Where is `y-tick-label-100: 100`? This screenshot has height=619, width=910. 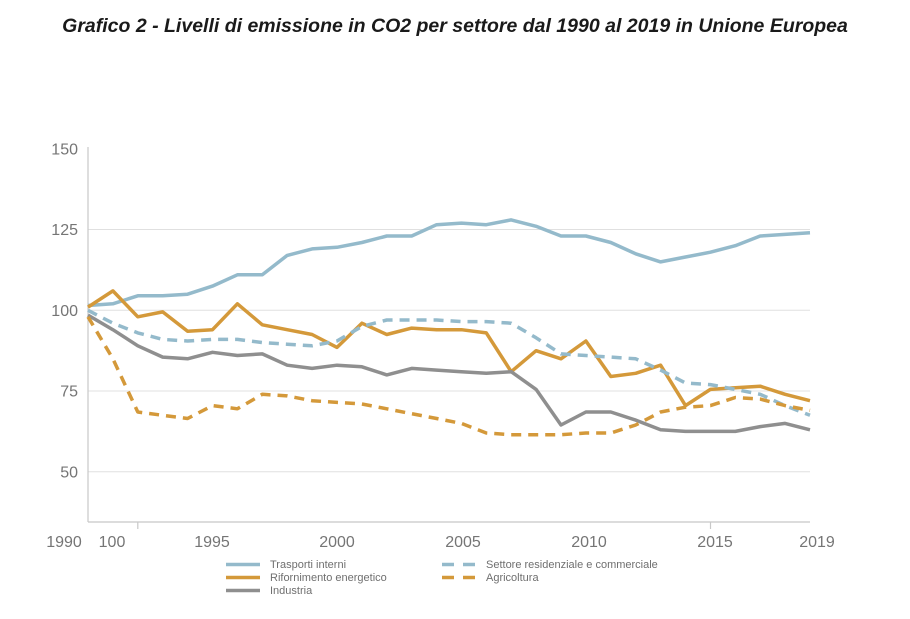
y-tick-label-100: 100 is located at coordinates (64, 311).